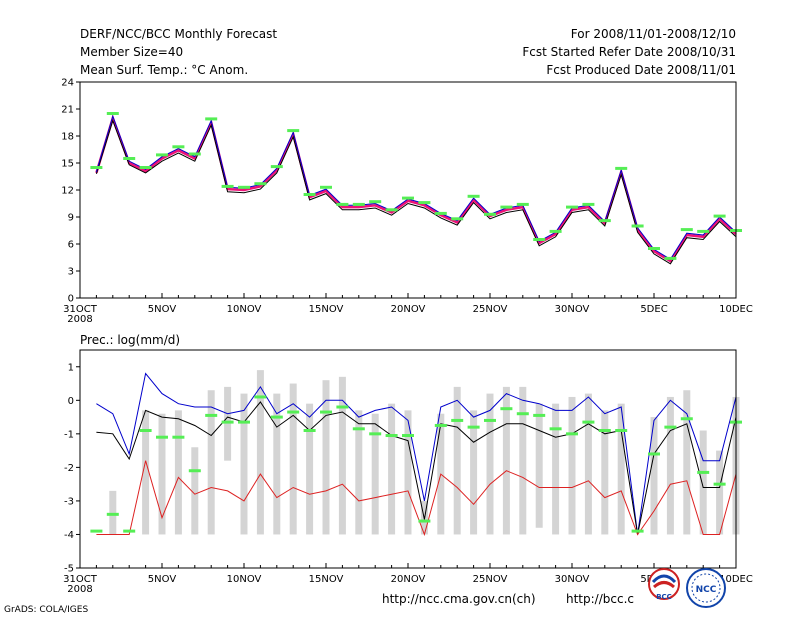 The image size is (800, 618). Describe the element at coordinates (69, 569) in the screenshot. I see `y-tick-label: -5` at that location.